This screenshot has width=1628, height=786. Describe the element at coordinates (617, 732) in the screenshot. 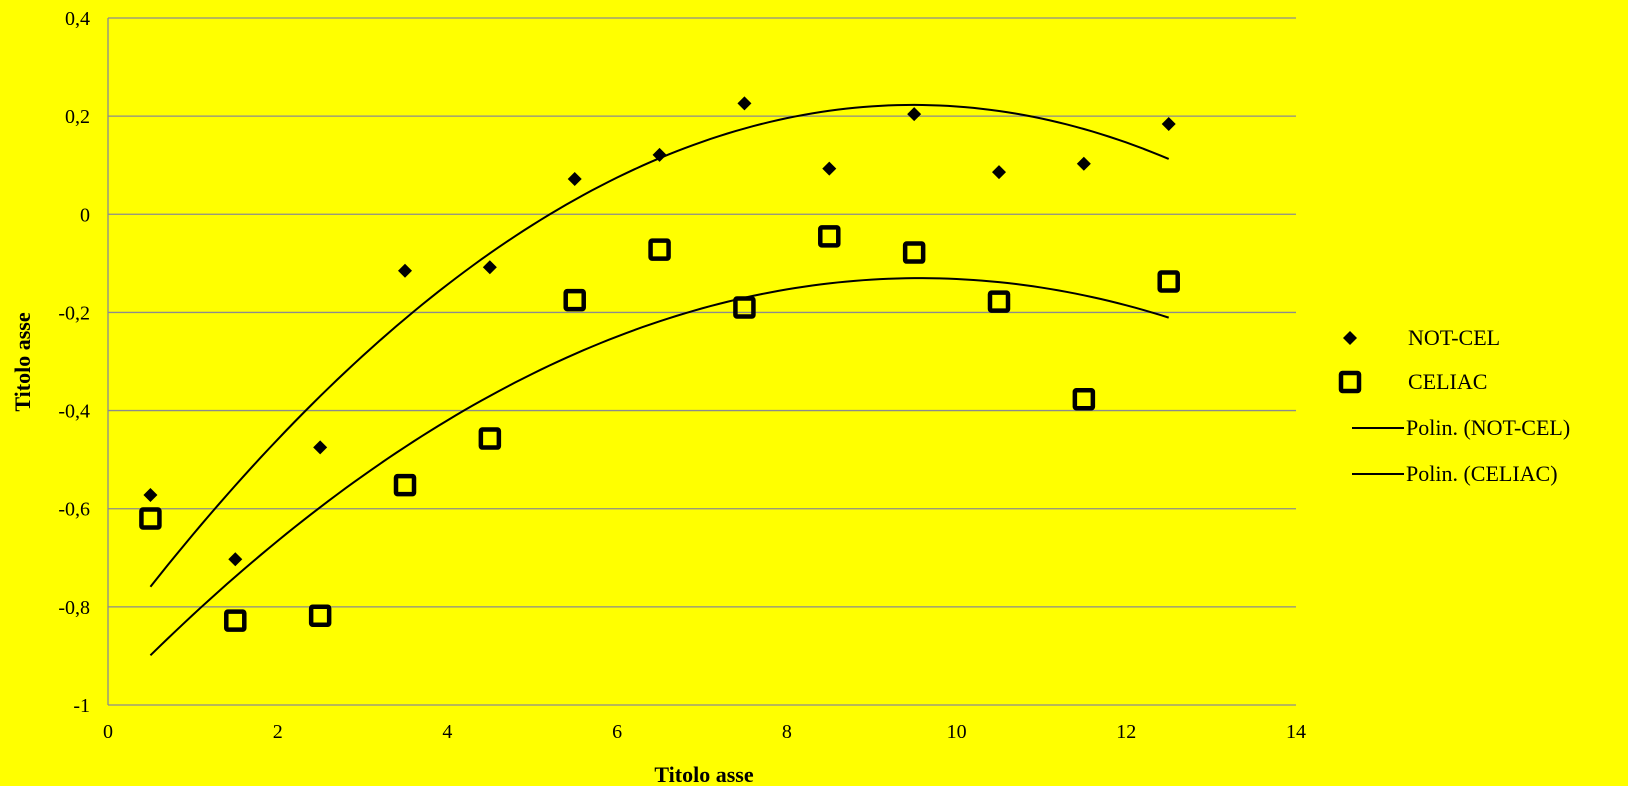

I see `x-tick-label: 6` at that location.